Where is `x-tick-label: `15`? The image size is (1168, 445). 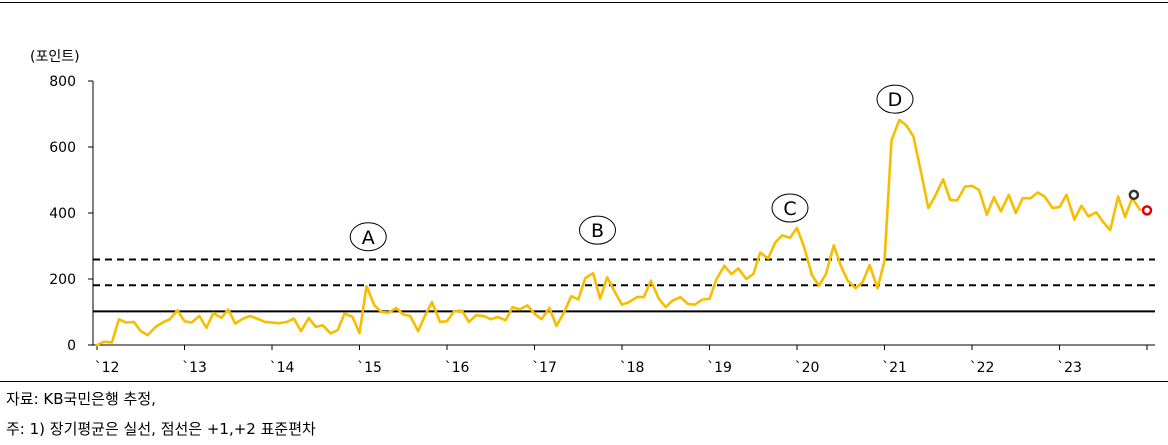 x-tick-label: `15 is located at coordinates (369, 368).